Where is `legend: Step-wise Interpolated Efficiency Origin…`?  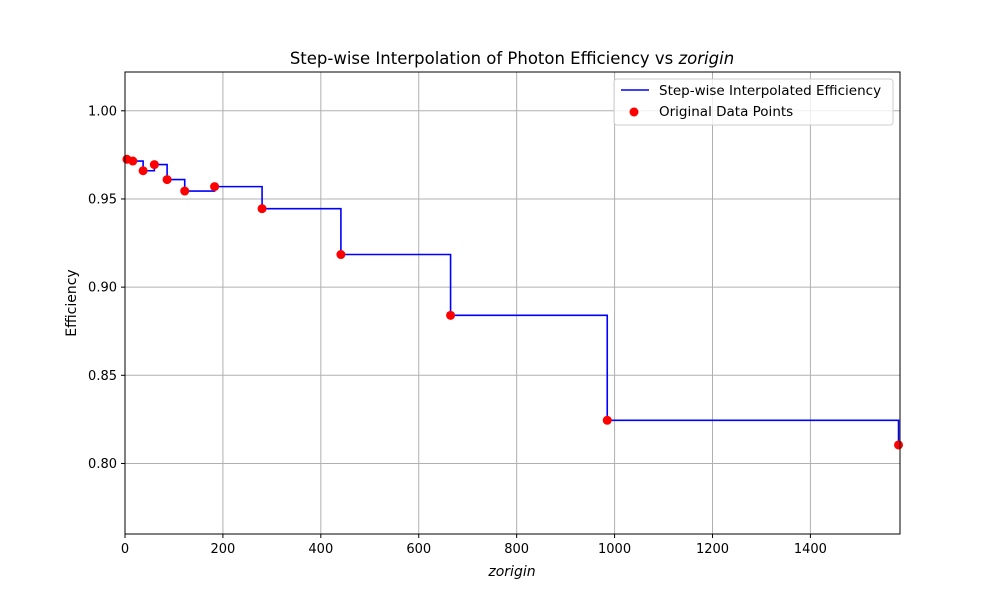
legend: Step-wise Interpolated Efficiency Origin… is located at coordinates (753, 102).